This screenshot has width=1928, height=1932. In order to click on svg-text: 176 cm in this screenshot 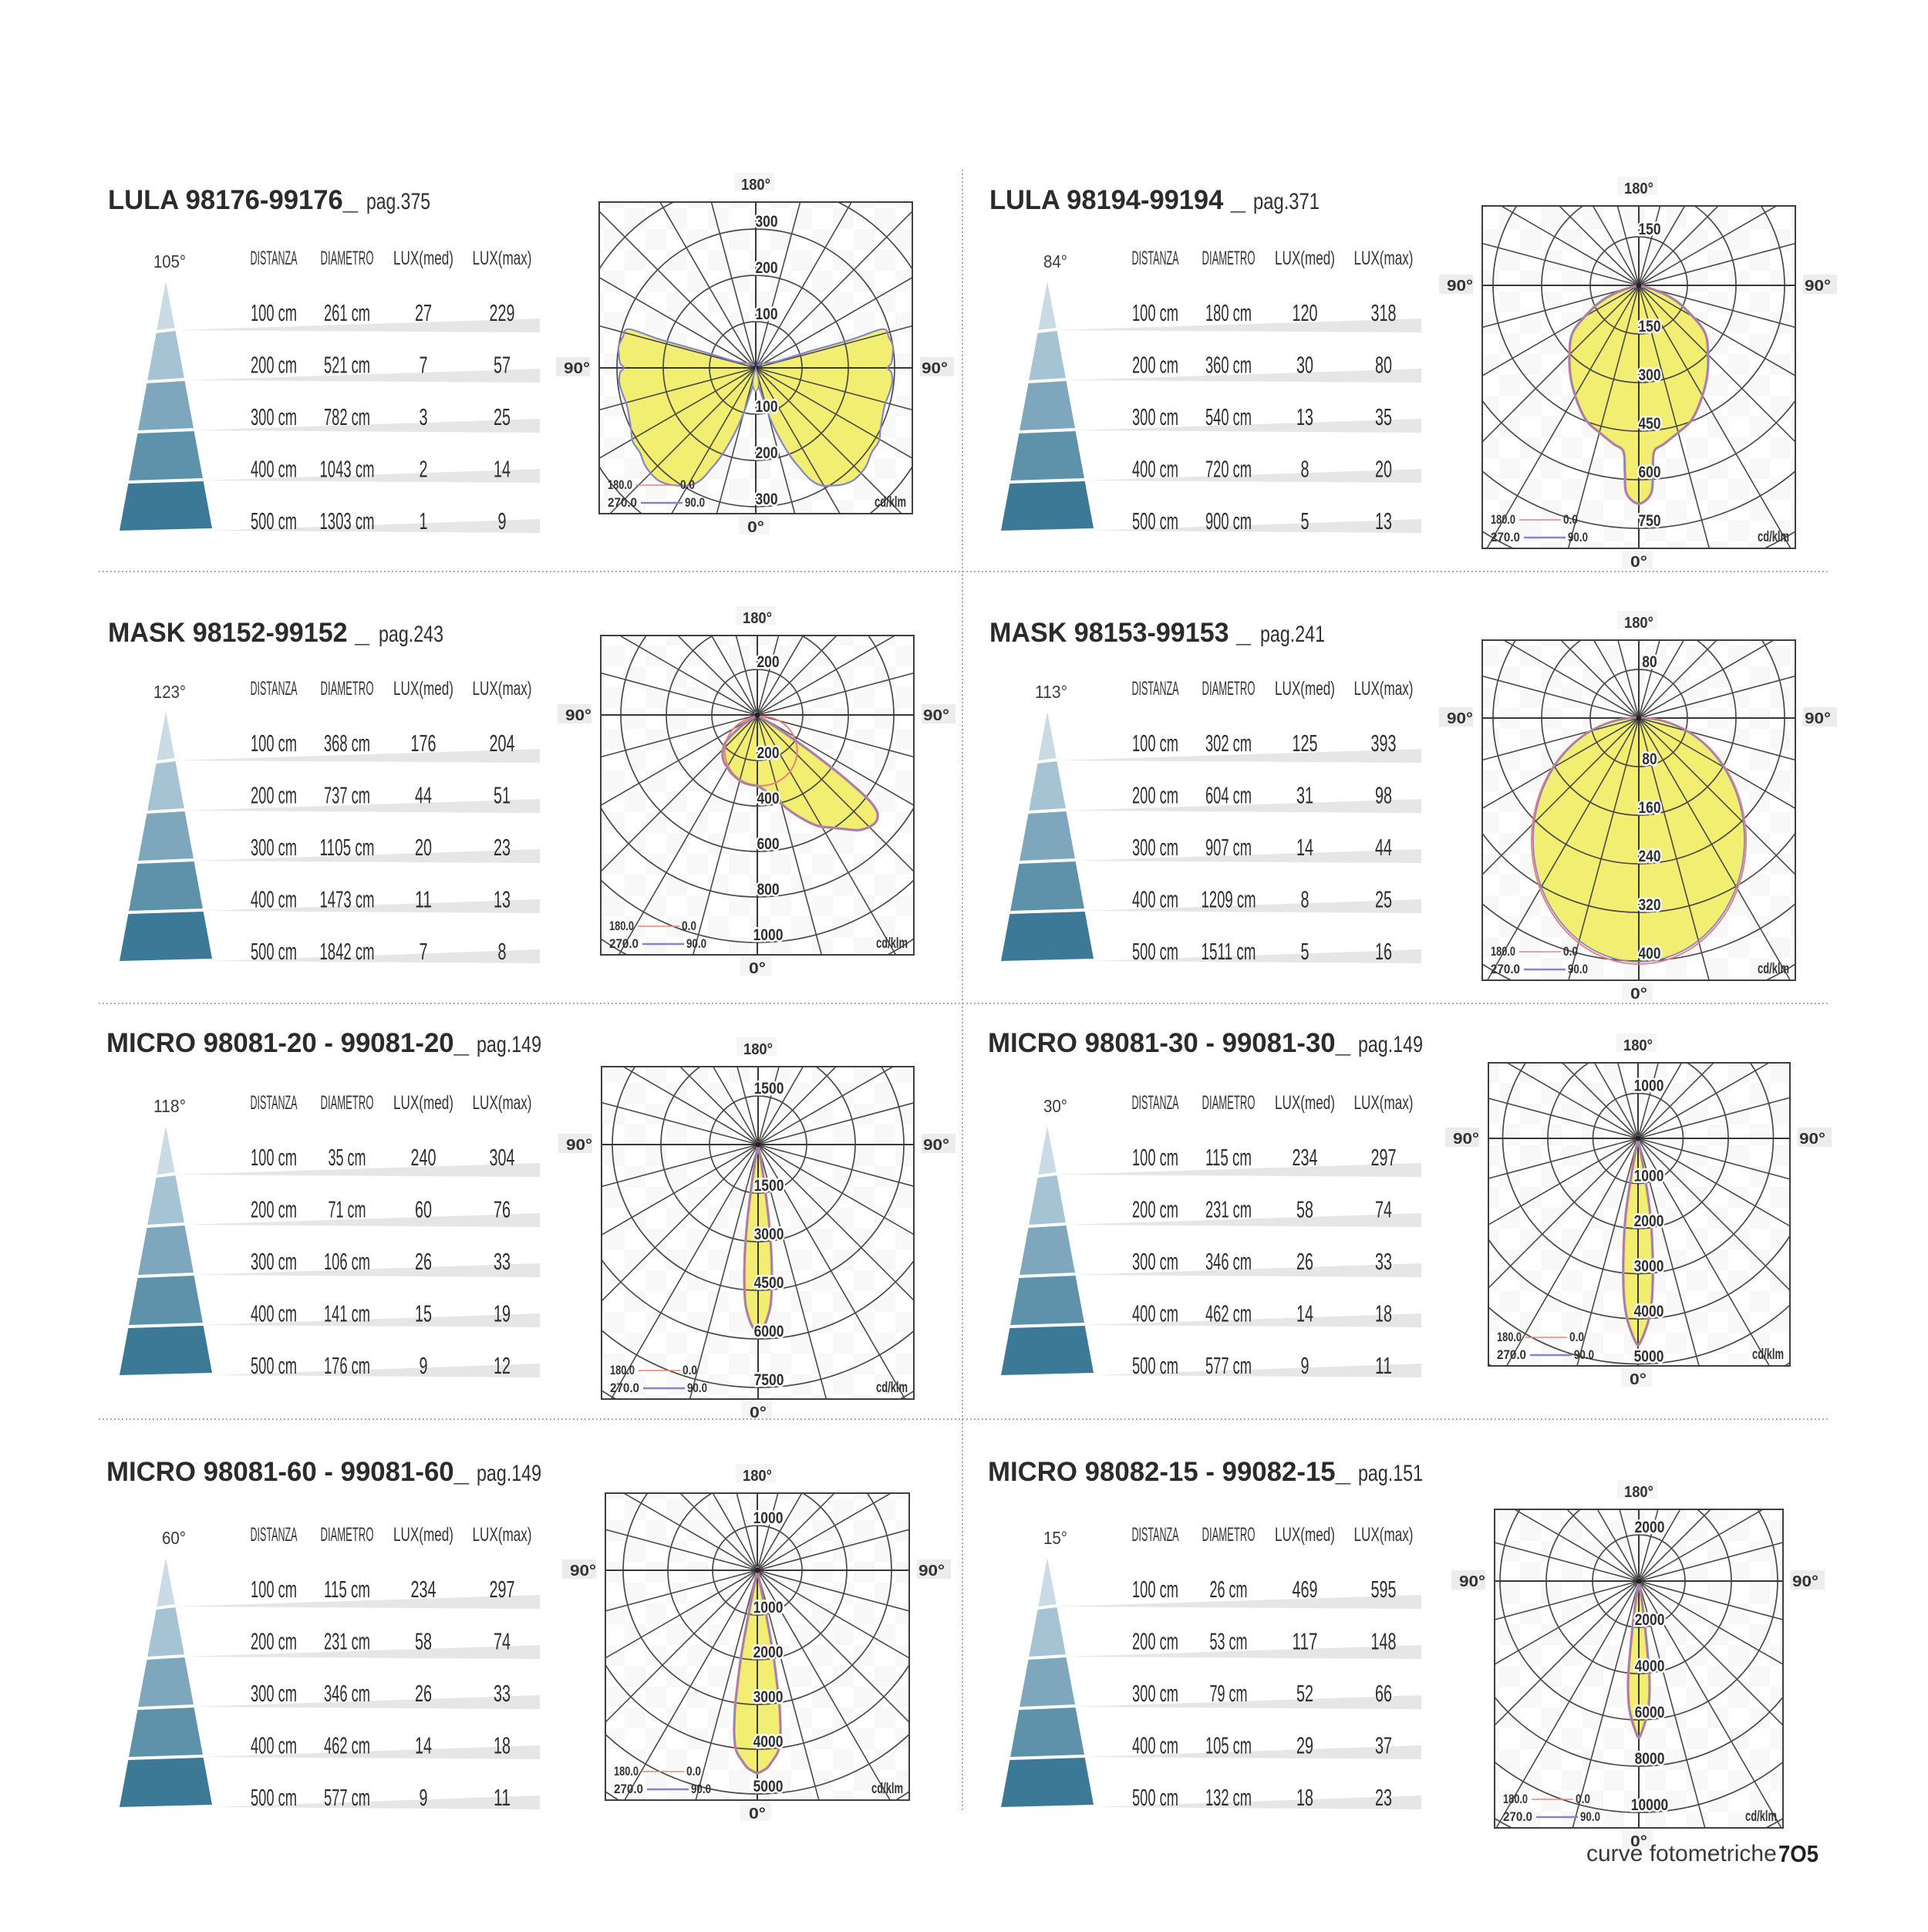, I will do `click(347, 1365)`.